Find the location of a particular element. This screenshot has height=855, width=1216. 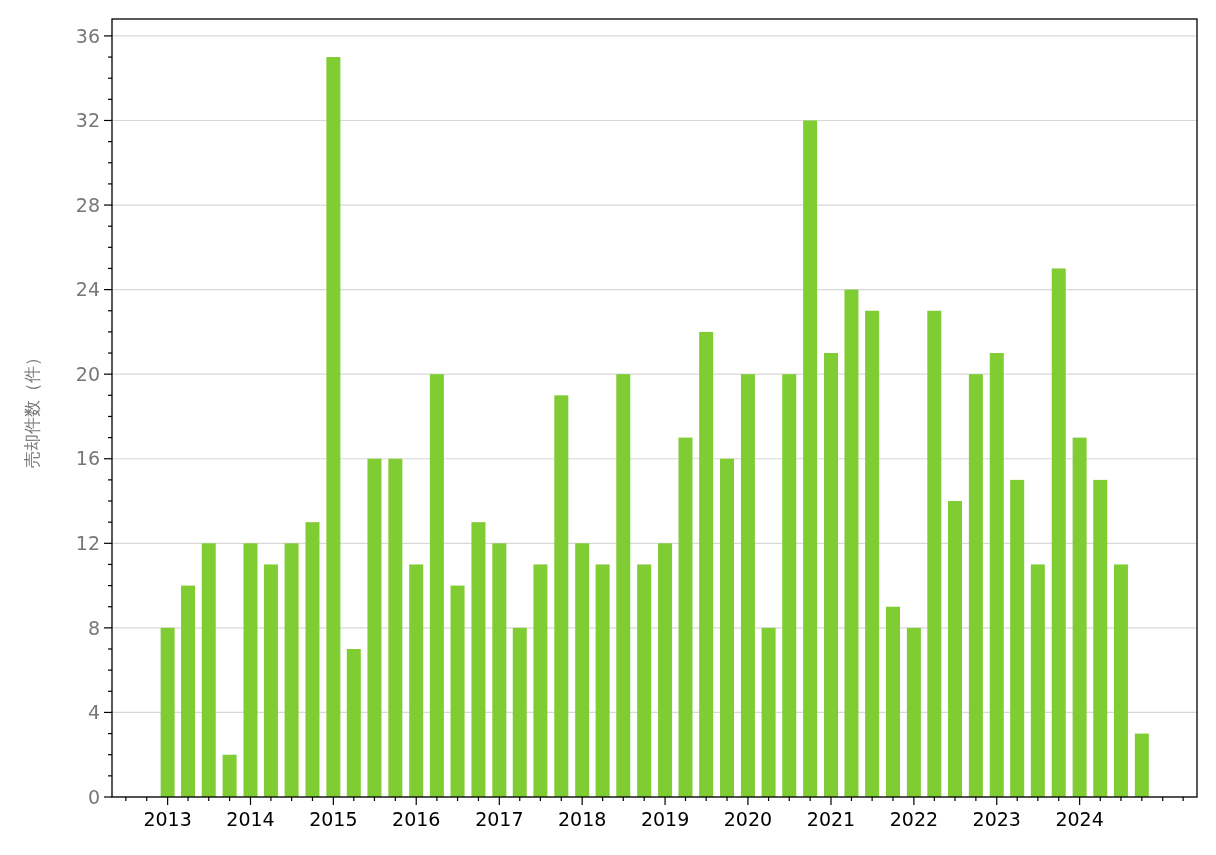

x-tick-label: 2013 is located at coordinates (167, 819).